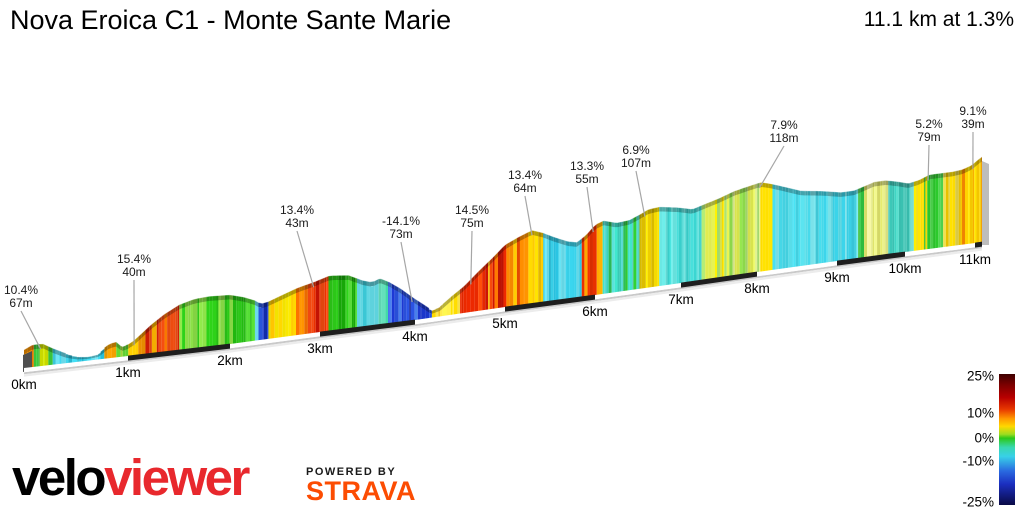 This screenshot has height=512, width=1024. Describe the element at coordinates (636, 150) in the screenshot. I see `annotation-gradient-label: 6.9%` at that location.